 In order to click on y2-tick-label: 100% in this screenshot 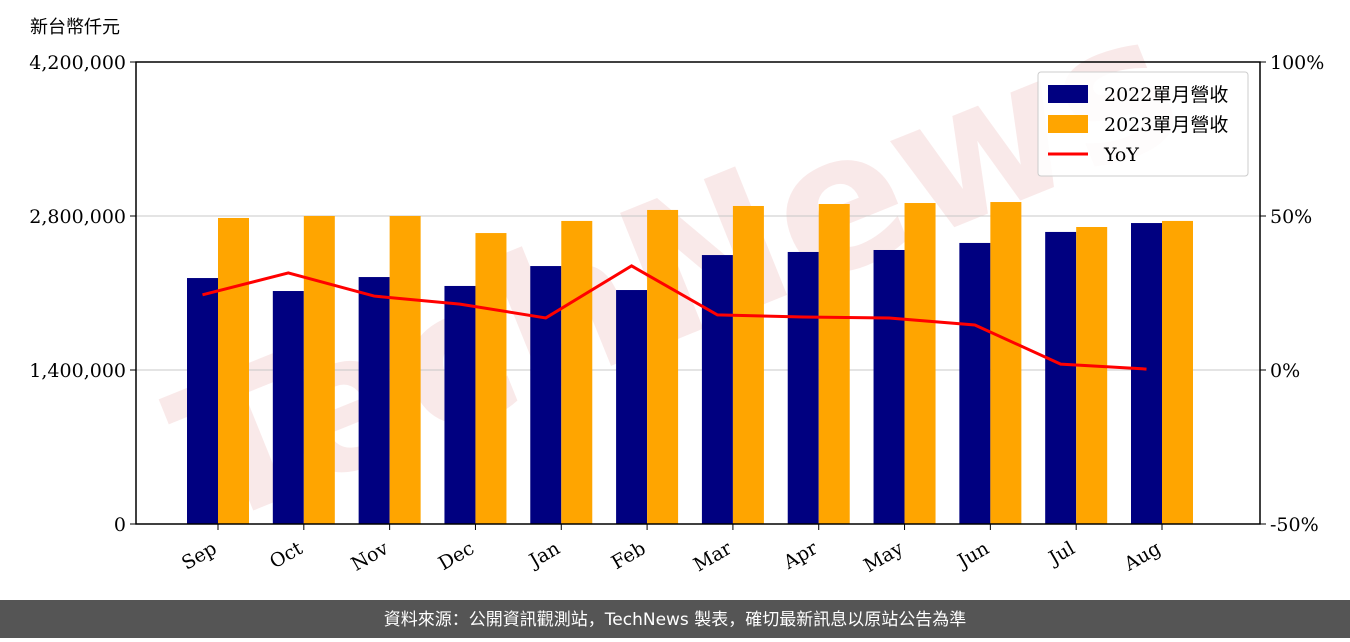, I will do `click(1297, 63)`.